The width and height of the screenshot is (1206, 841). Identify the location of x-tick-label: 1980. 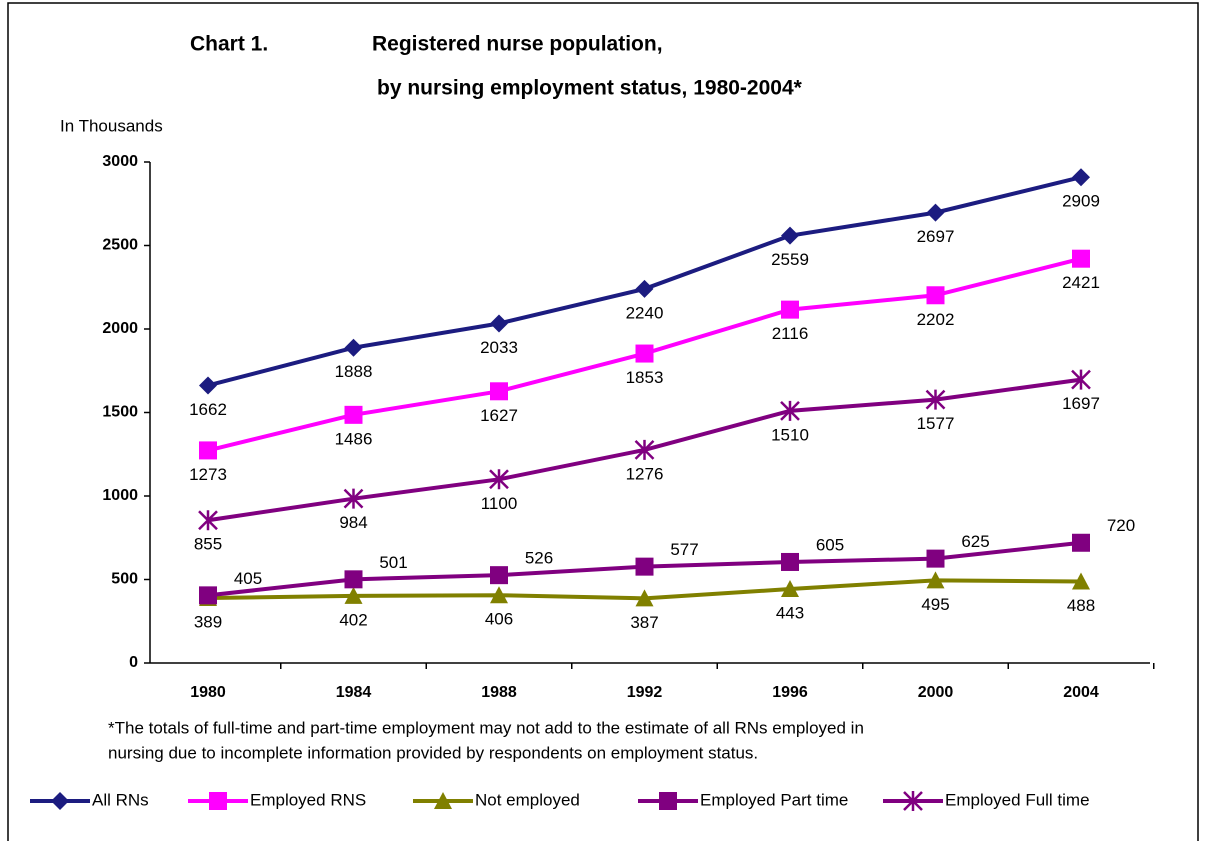
(208, 692).